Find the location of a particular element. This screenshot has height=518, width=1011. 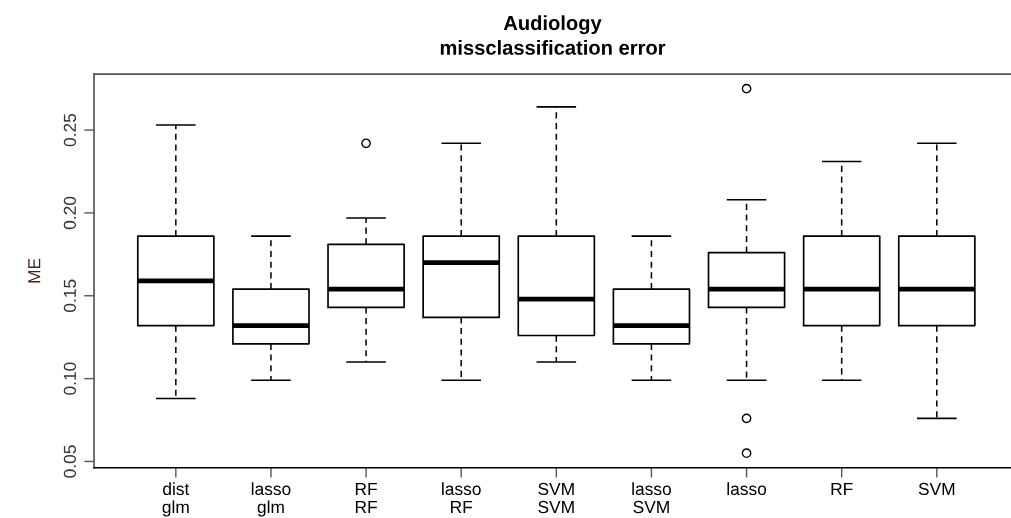

y-axis-title: ME is located at coordinates (34, 270).